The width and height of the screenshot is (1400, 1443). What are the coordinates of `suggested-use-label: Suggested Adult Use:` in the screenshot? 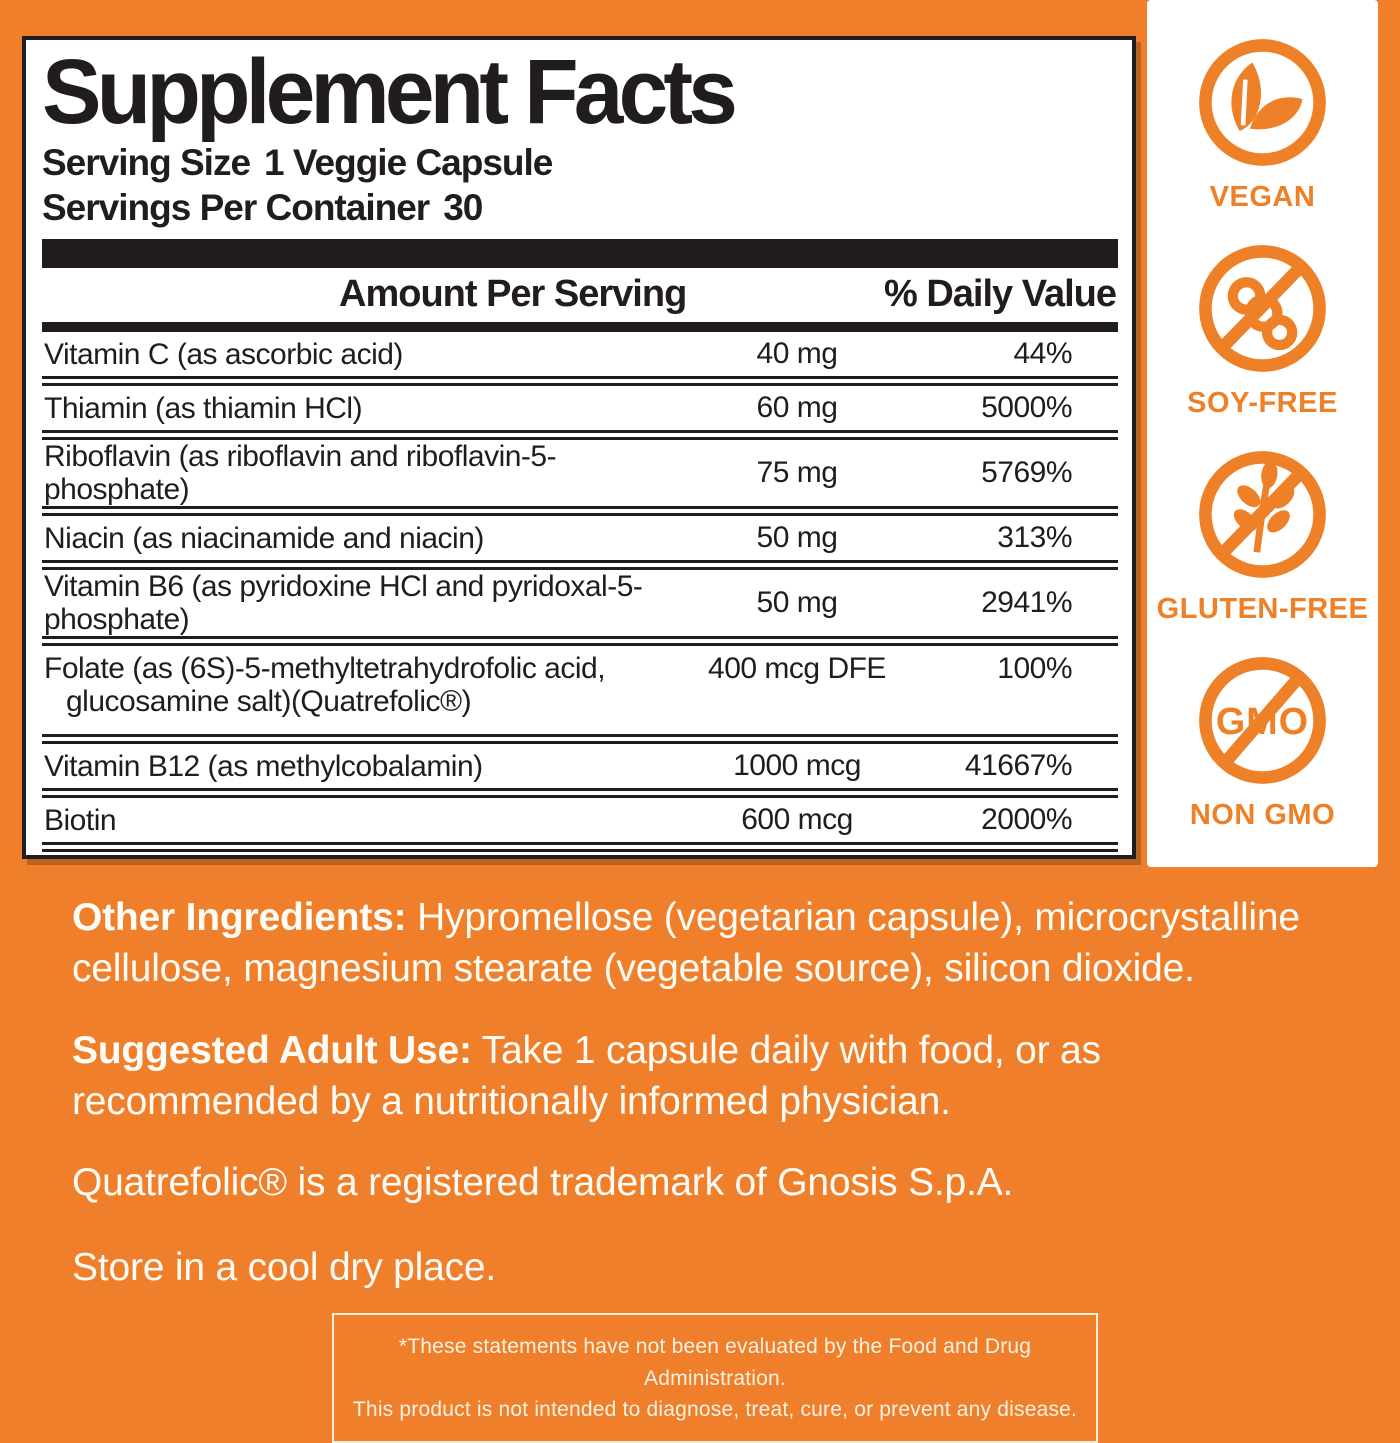 It's located at (272, 1050).